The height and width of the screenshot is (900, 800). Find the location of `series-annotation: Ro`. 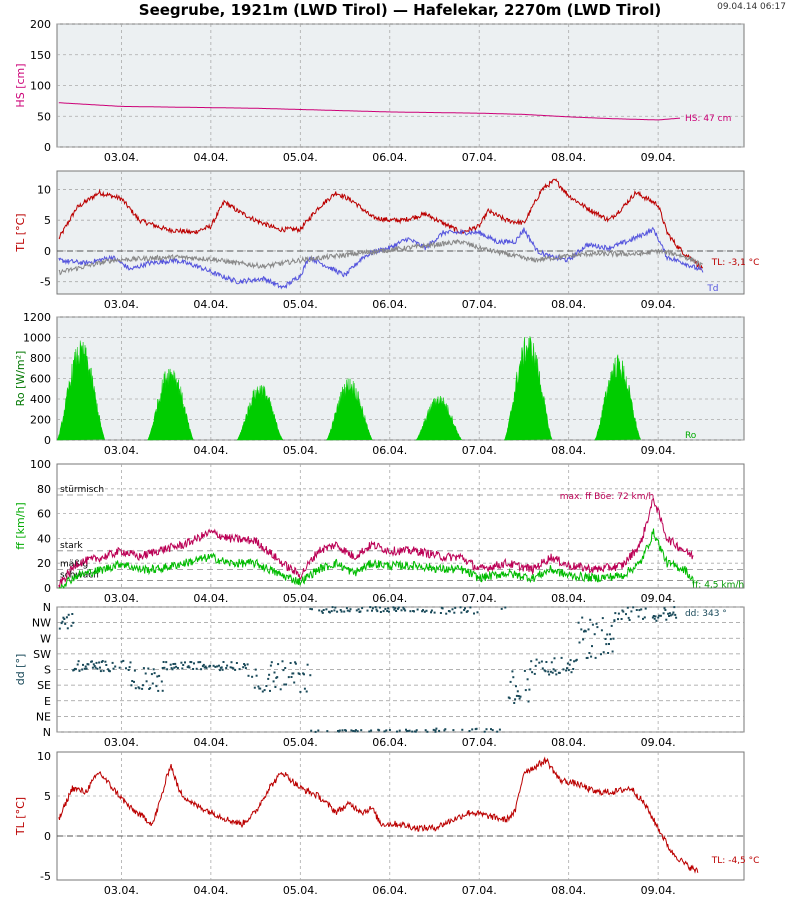

series-annotation: Ro is located at coordinates (691, 436).